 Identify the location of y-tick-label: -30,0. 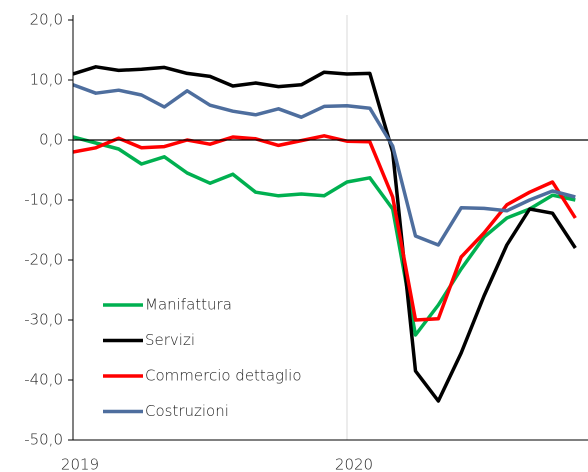
(43, 320).